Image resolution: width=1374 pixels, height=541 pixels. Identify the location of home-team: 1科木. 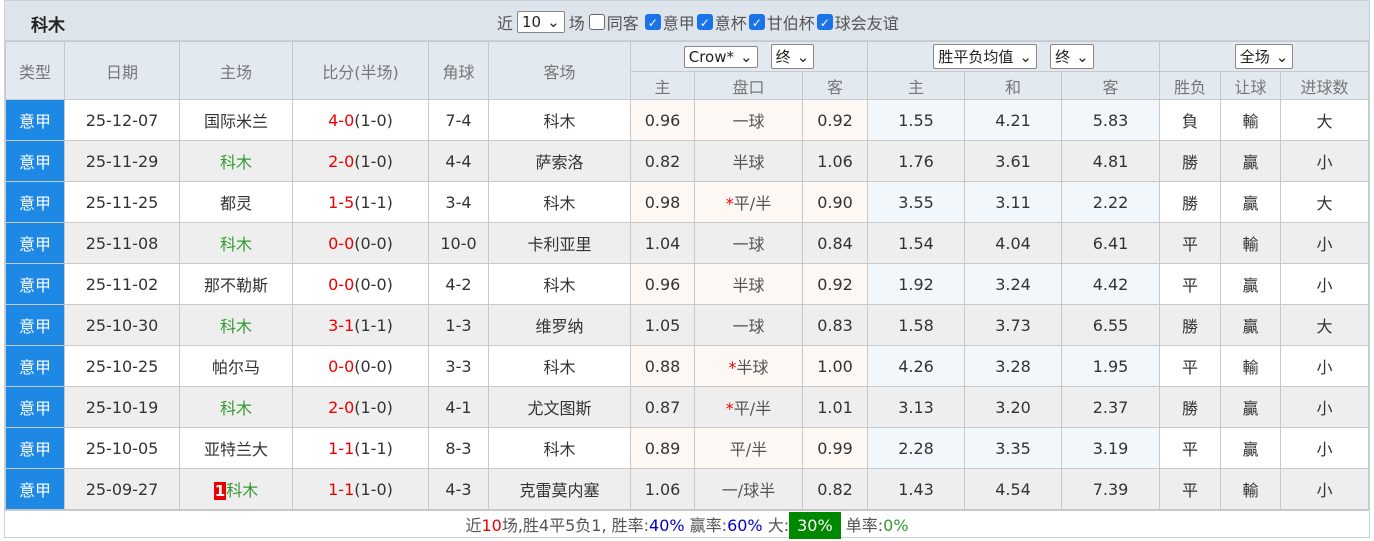
(236, 489).